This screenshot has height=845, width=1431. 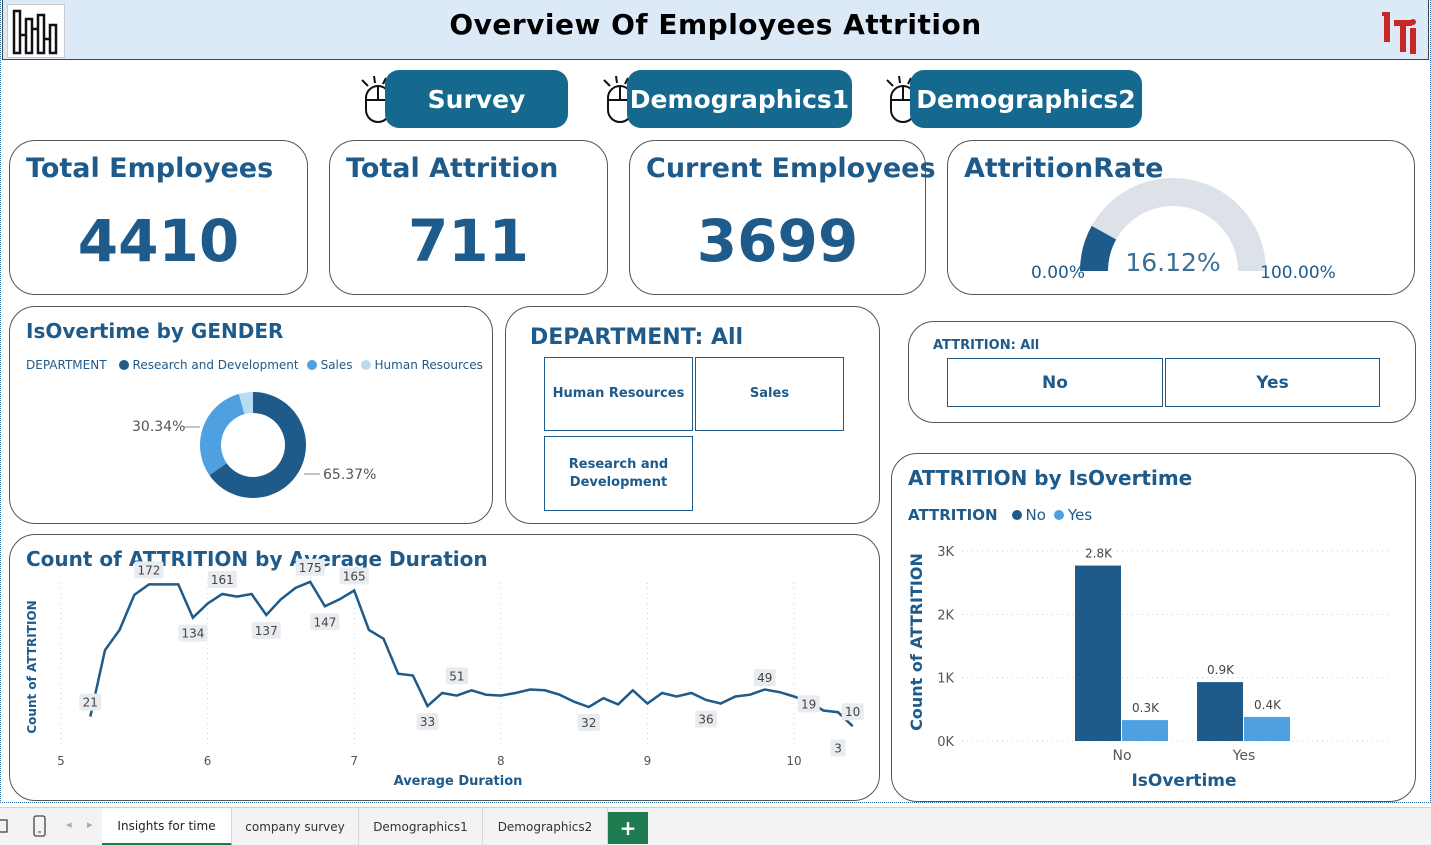 I want to click on data-label: 51, so click(x=456, y=676).